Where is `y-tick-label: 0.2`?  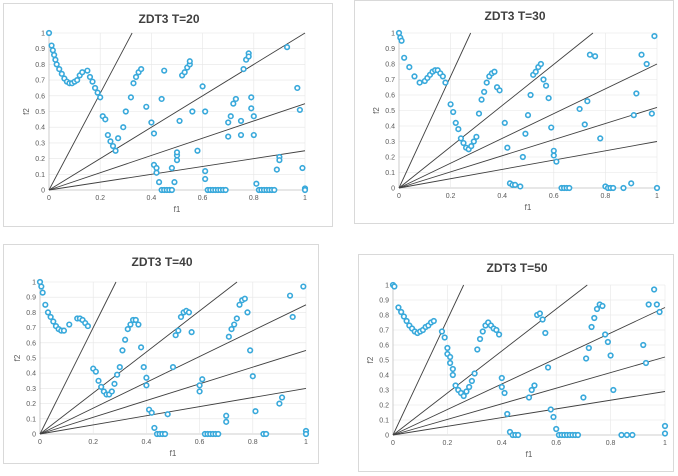 y-tick-label: 0.2 is located at coordinates (384, 406).